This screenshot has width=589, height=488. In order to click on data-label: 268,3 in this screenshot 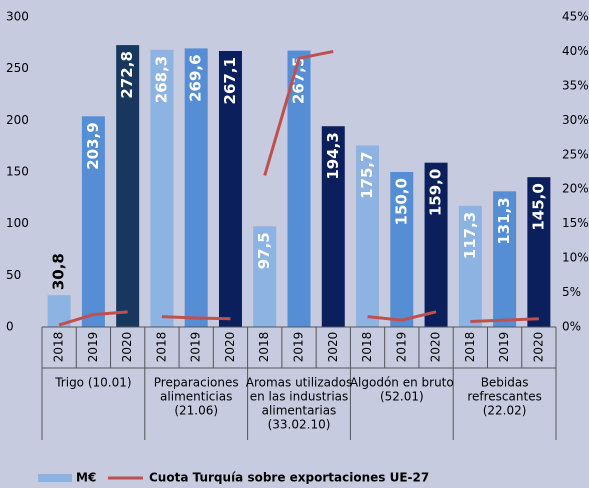, I will do `click(161, 79)`.